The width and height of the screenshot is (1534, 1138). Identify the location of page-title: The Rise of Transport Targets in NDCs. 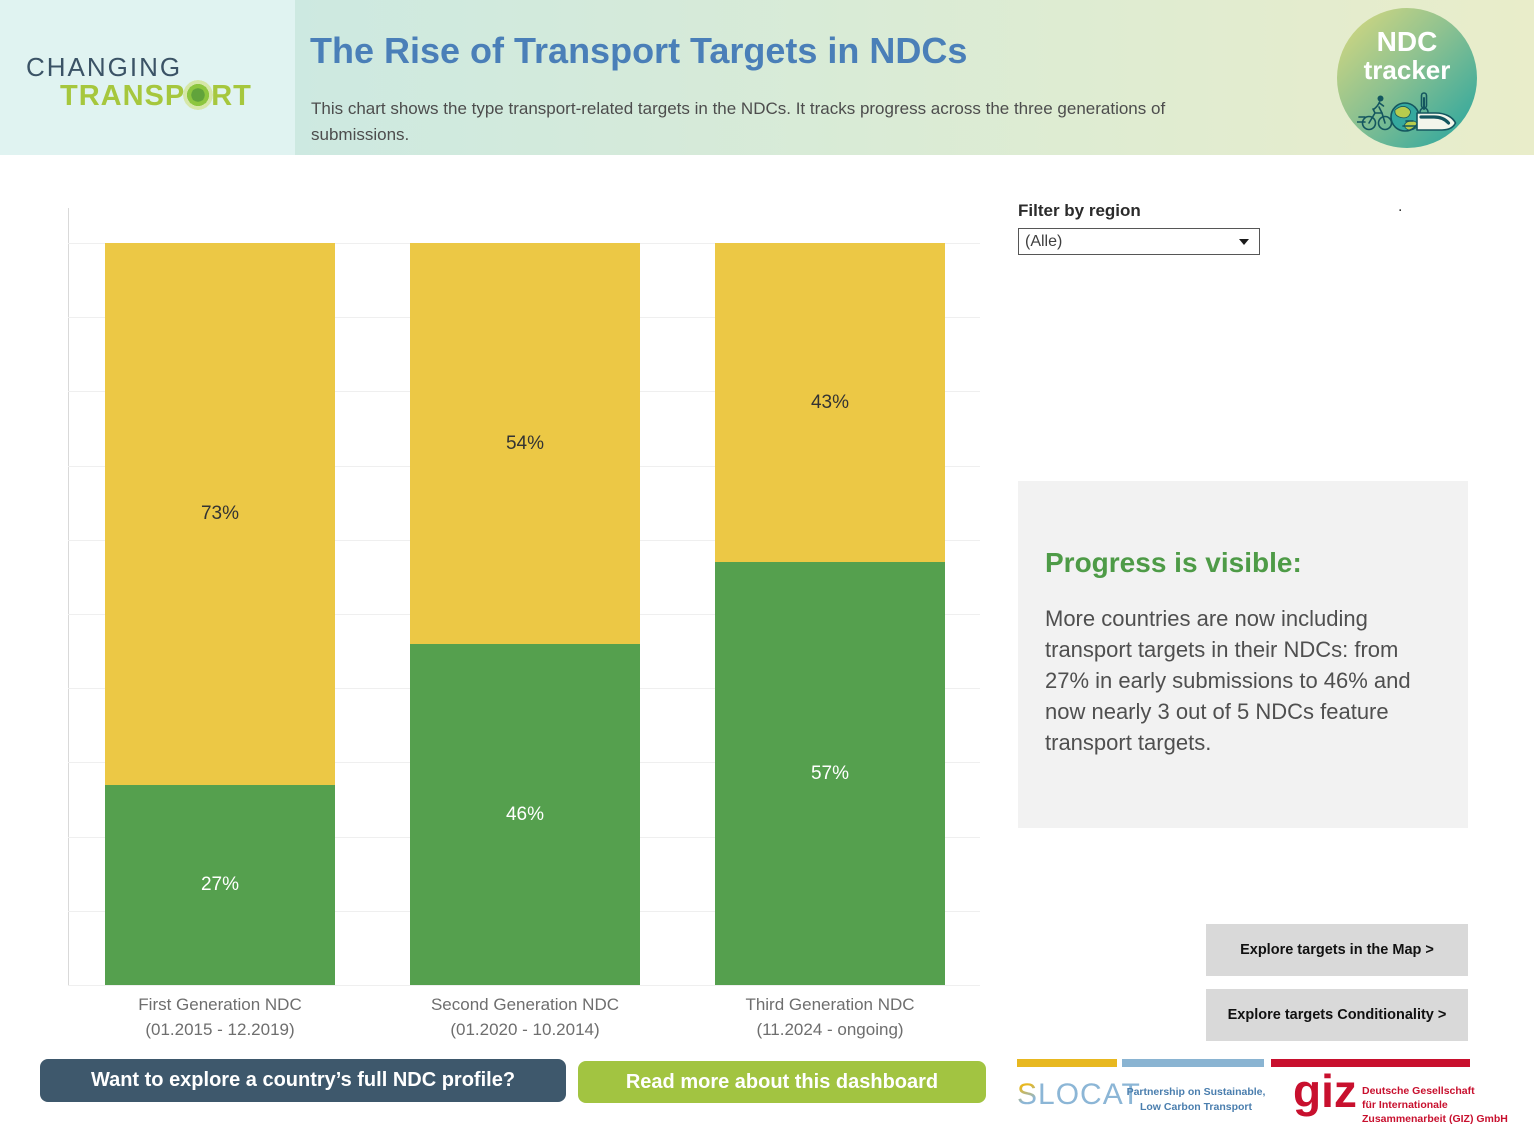
(639, 50).